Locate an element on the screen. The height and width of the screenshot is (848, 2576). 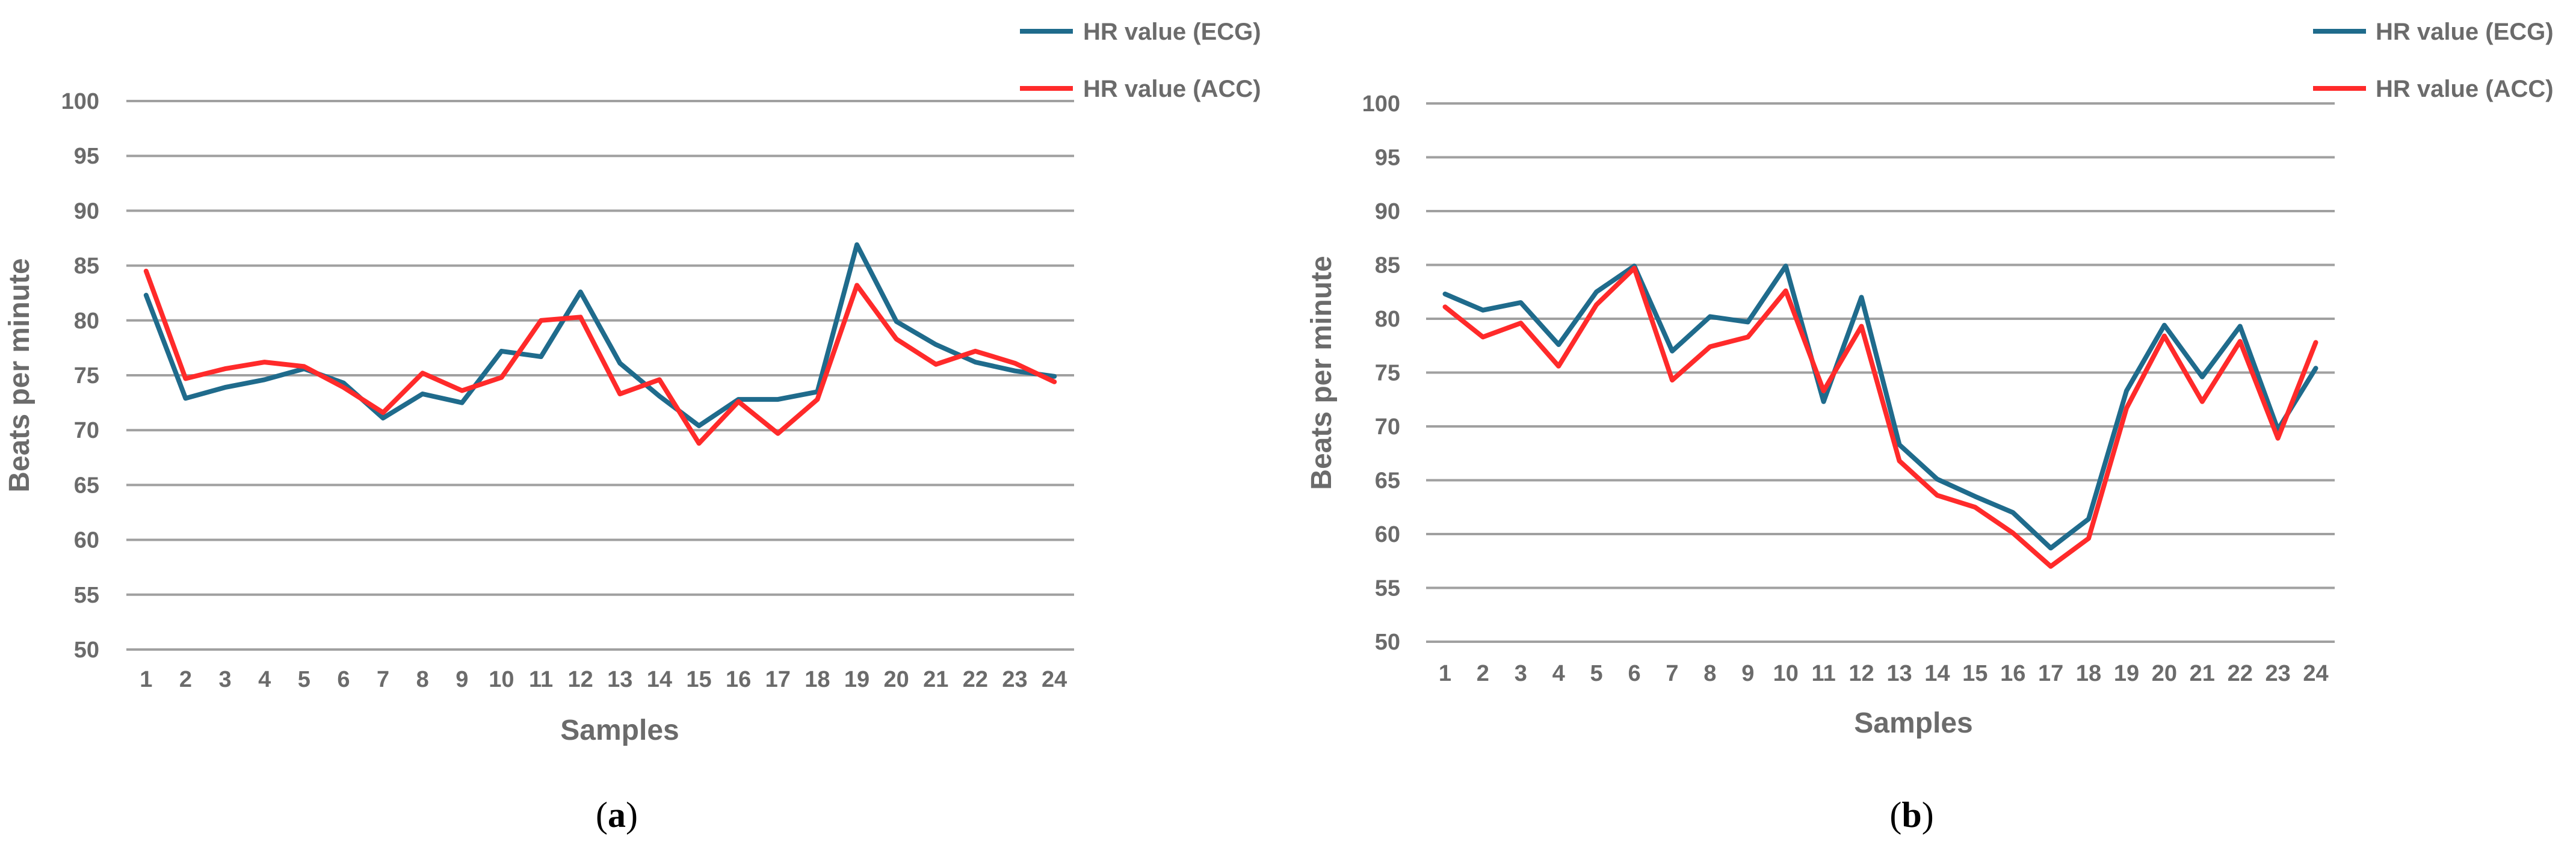
y-tick-label: 55 is located at coordinates (1387, 588).